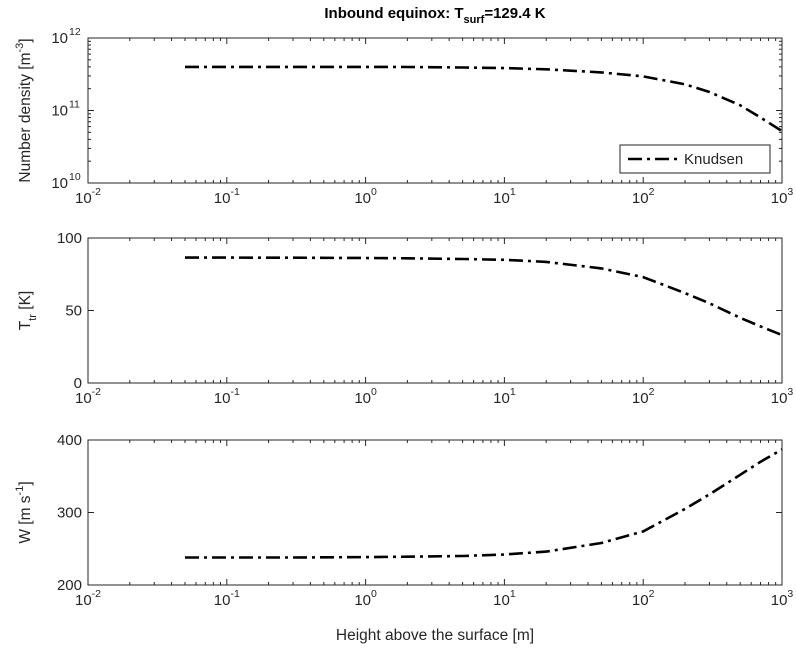  What do you see at coordinates (713, 159) in the screenshot?
I see `legend-label: Knudsen` at bounding box center [713, 159].